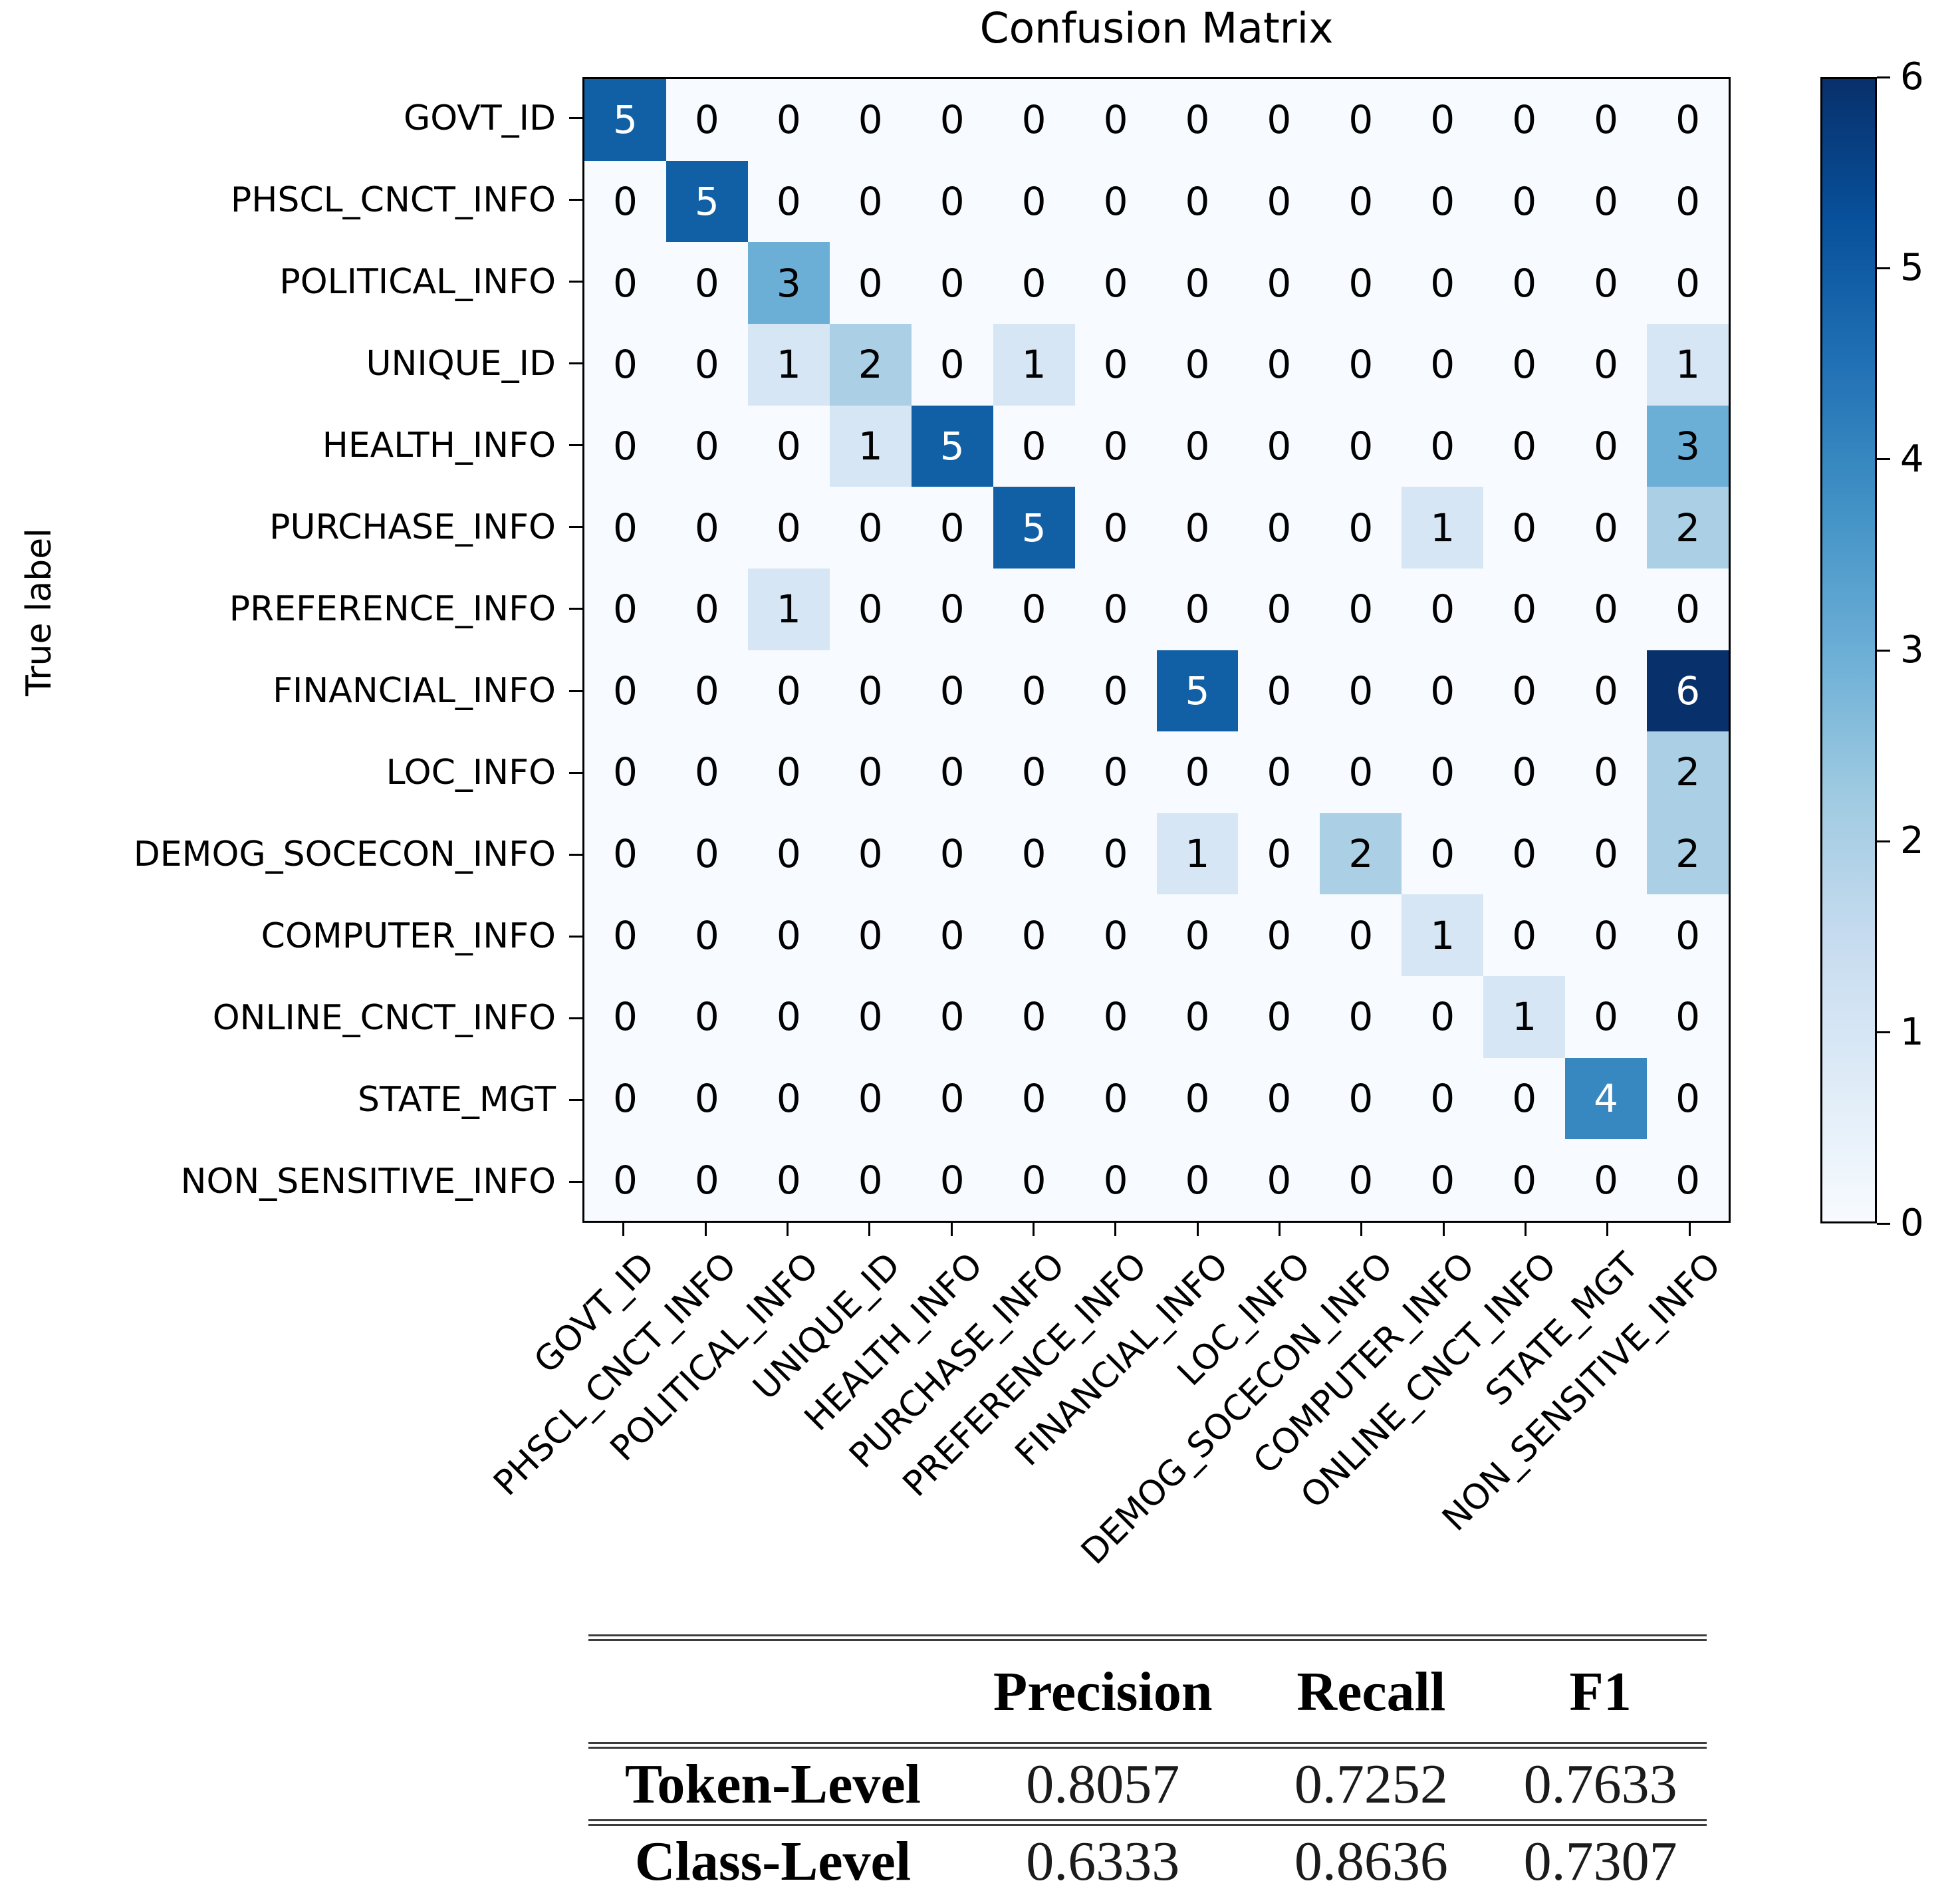 The image size is (1960, 1899). What do you see at coordinates (1912, 459) in the screenshot?
I see `colorbar-tick-label: 4` at bounding box center [1912, 459].